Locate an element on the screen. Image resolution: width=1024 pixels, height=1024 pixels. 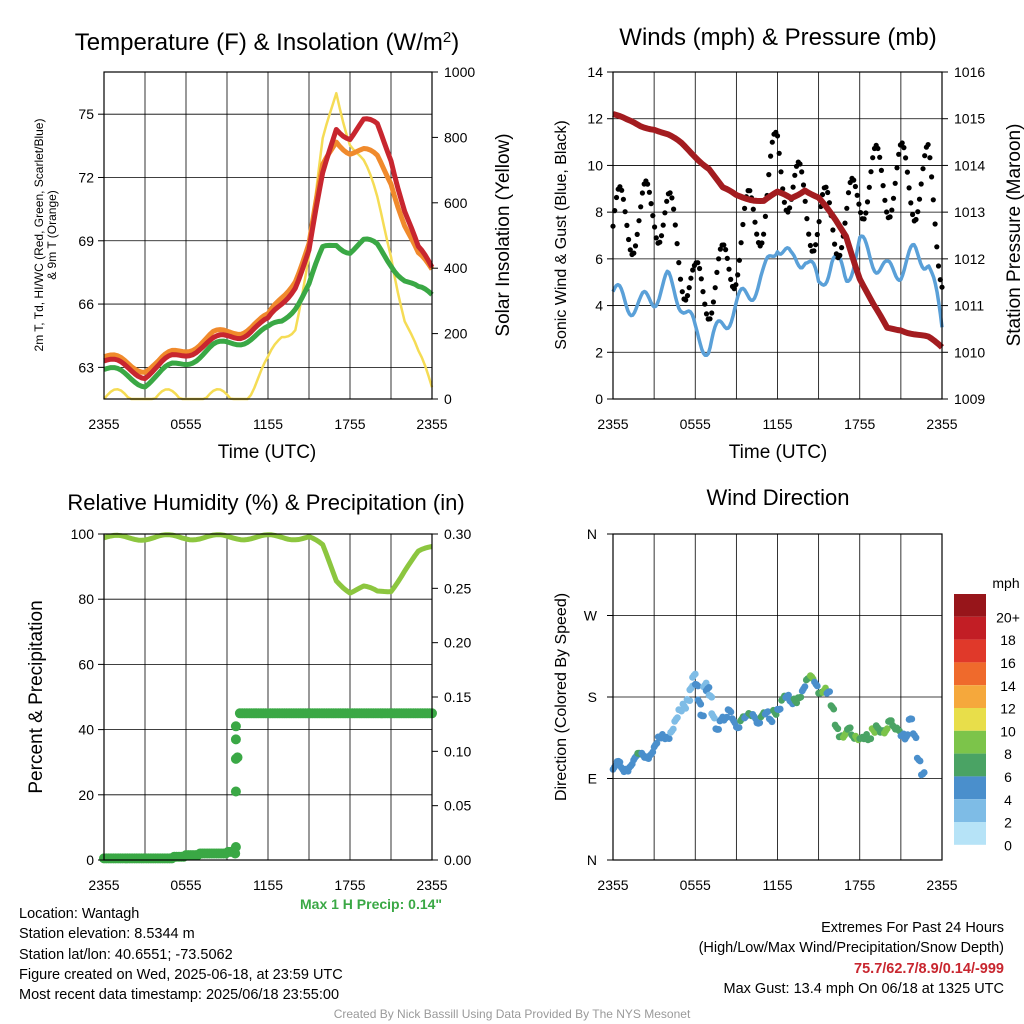
legend-label: 2 is located at coordinates (1008, 823).